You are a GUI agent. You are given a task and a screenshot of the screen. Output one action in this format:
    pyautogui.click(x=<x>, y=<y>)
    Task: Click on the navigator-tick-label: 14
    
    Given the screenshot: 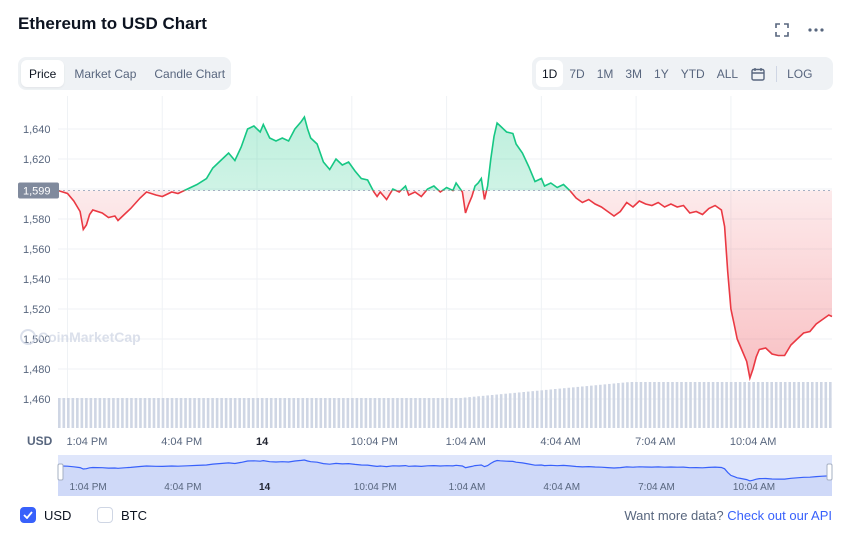 What is the action you would take?
    pyautogui.click(x=265, y=487)
    